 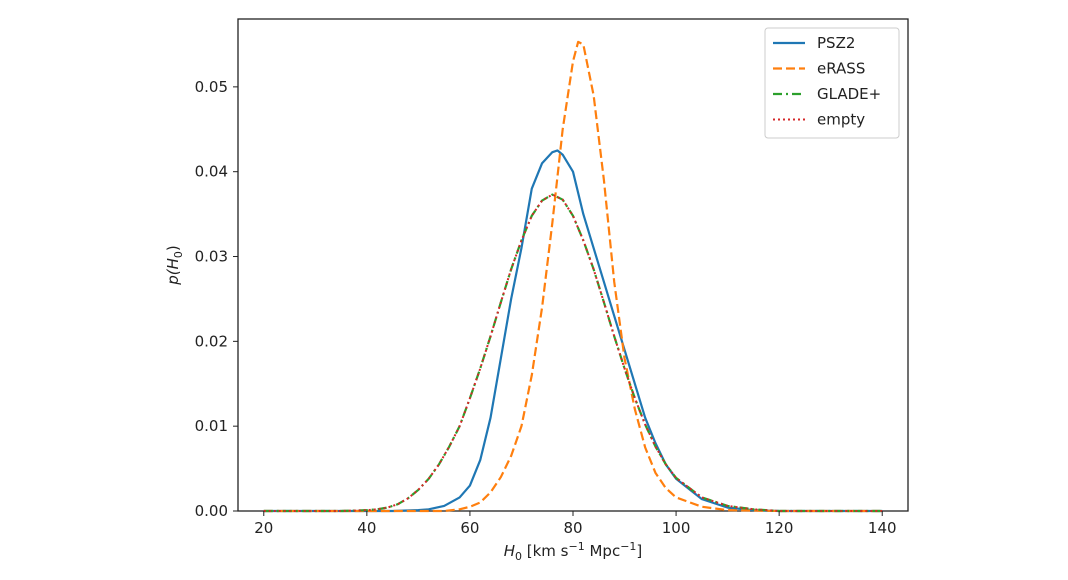 I want to click on y-axis-label: p(H0), so click(x=174, y=265).